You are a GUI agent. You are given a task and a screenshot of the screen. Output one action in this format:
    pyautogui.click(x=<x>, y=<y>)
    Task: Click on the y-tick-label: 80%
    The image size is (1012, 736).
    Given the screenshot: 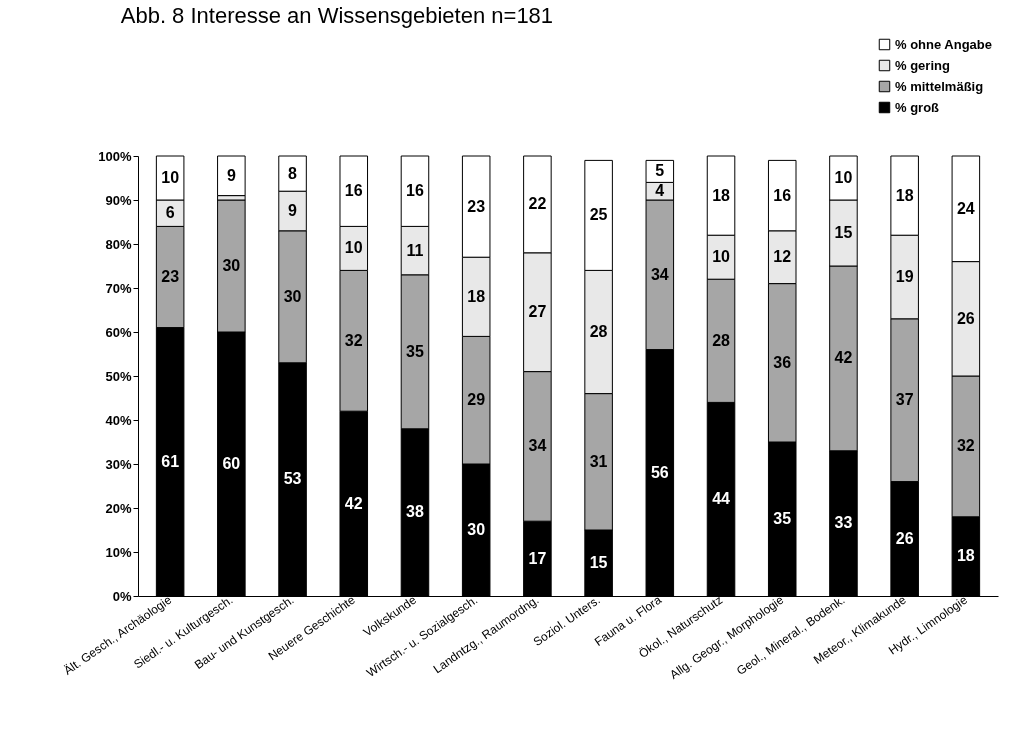 What is the action you would take?
    pyautogui.click(x=118, y=244)
    